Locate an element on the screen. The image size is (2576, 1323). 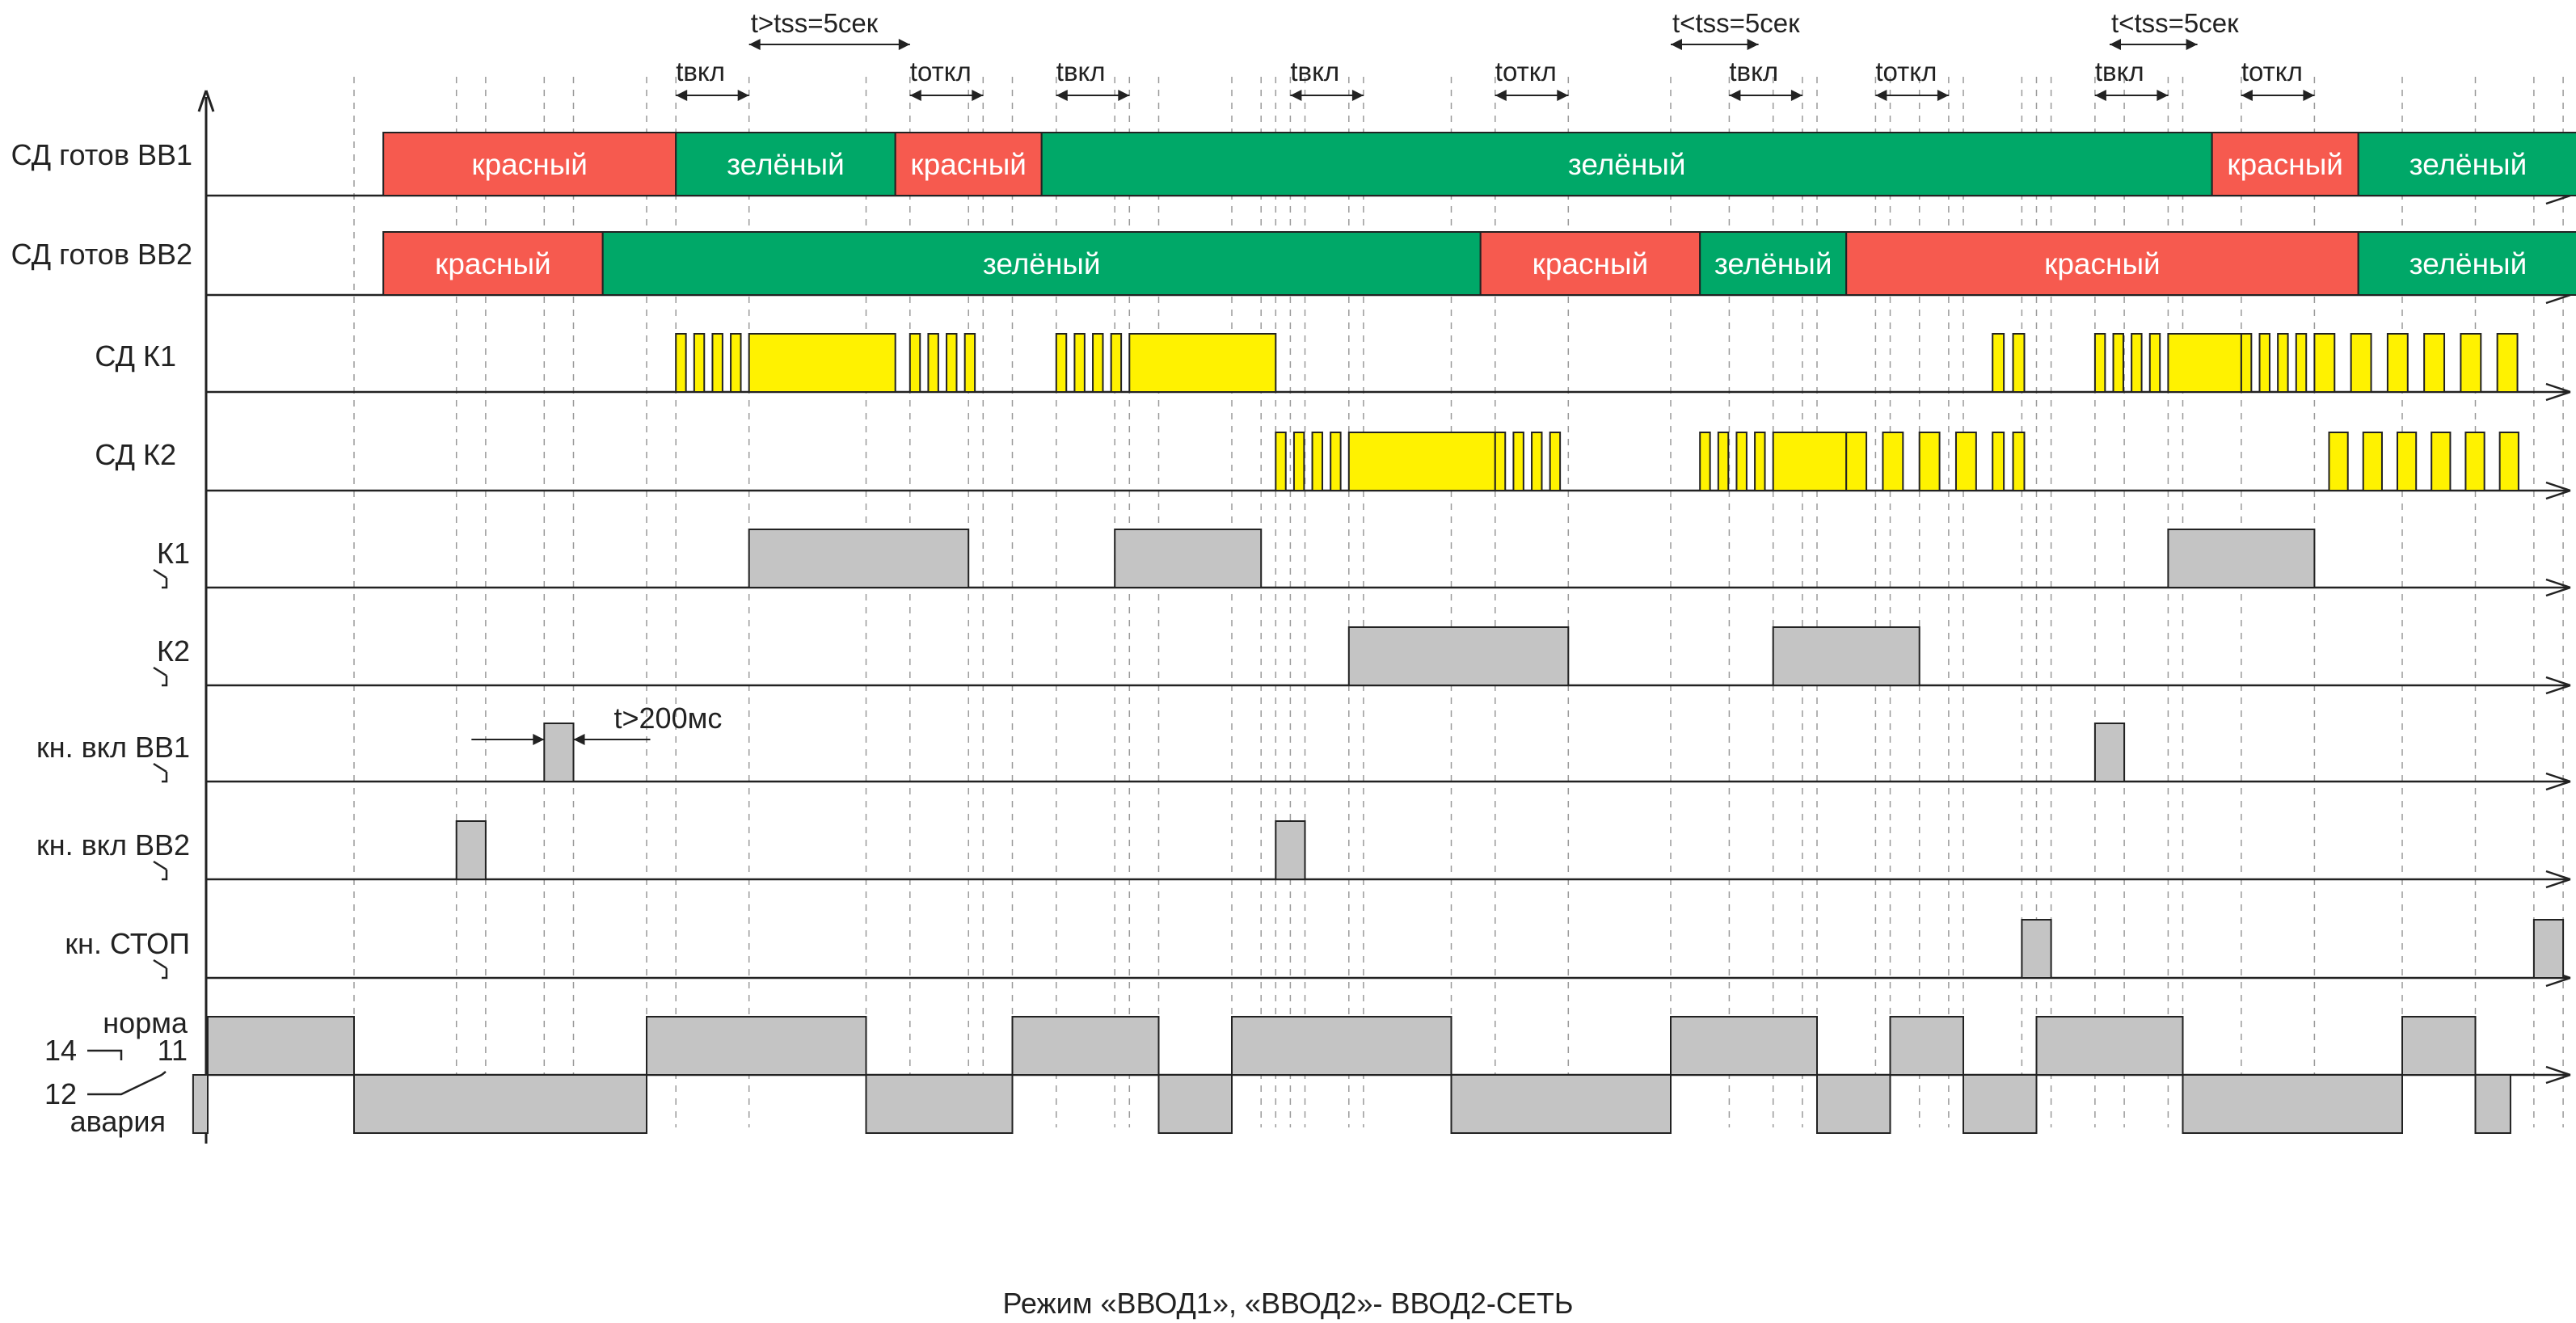
row-k1 is located at coordinates (1362, 563).